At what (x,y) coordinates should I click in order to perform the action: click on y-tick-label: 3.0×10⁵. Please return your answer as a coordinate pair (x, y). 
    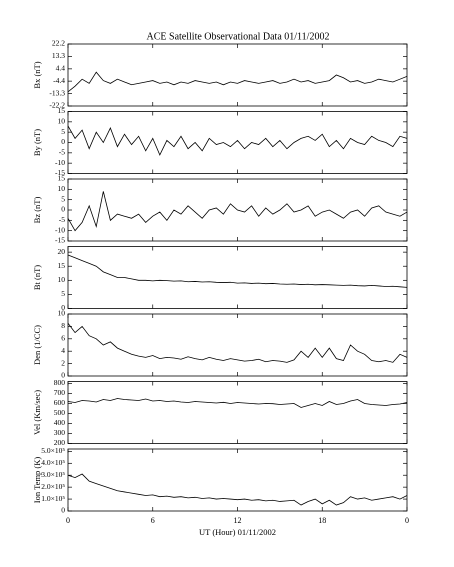
    Looking at the image, I should click on (53, 474).